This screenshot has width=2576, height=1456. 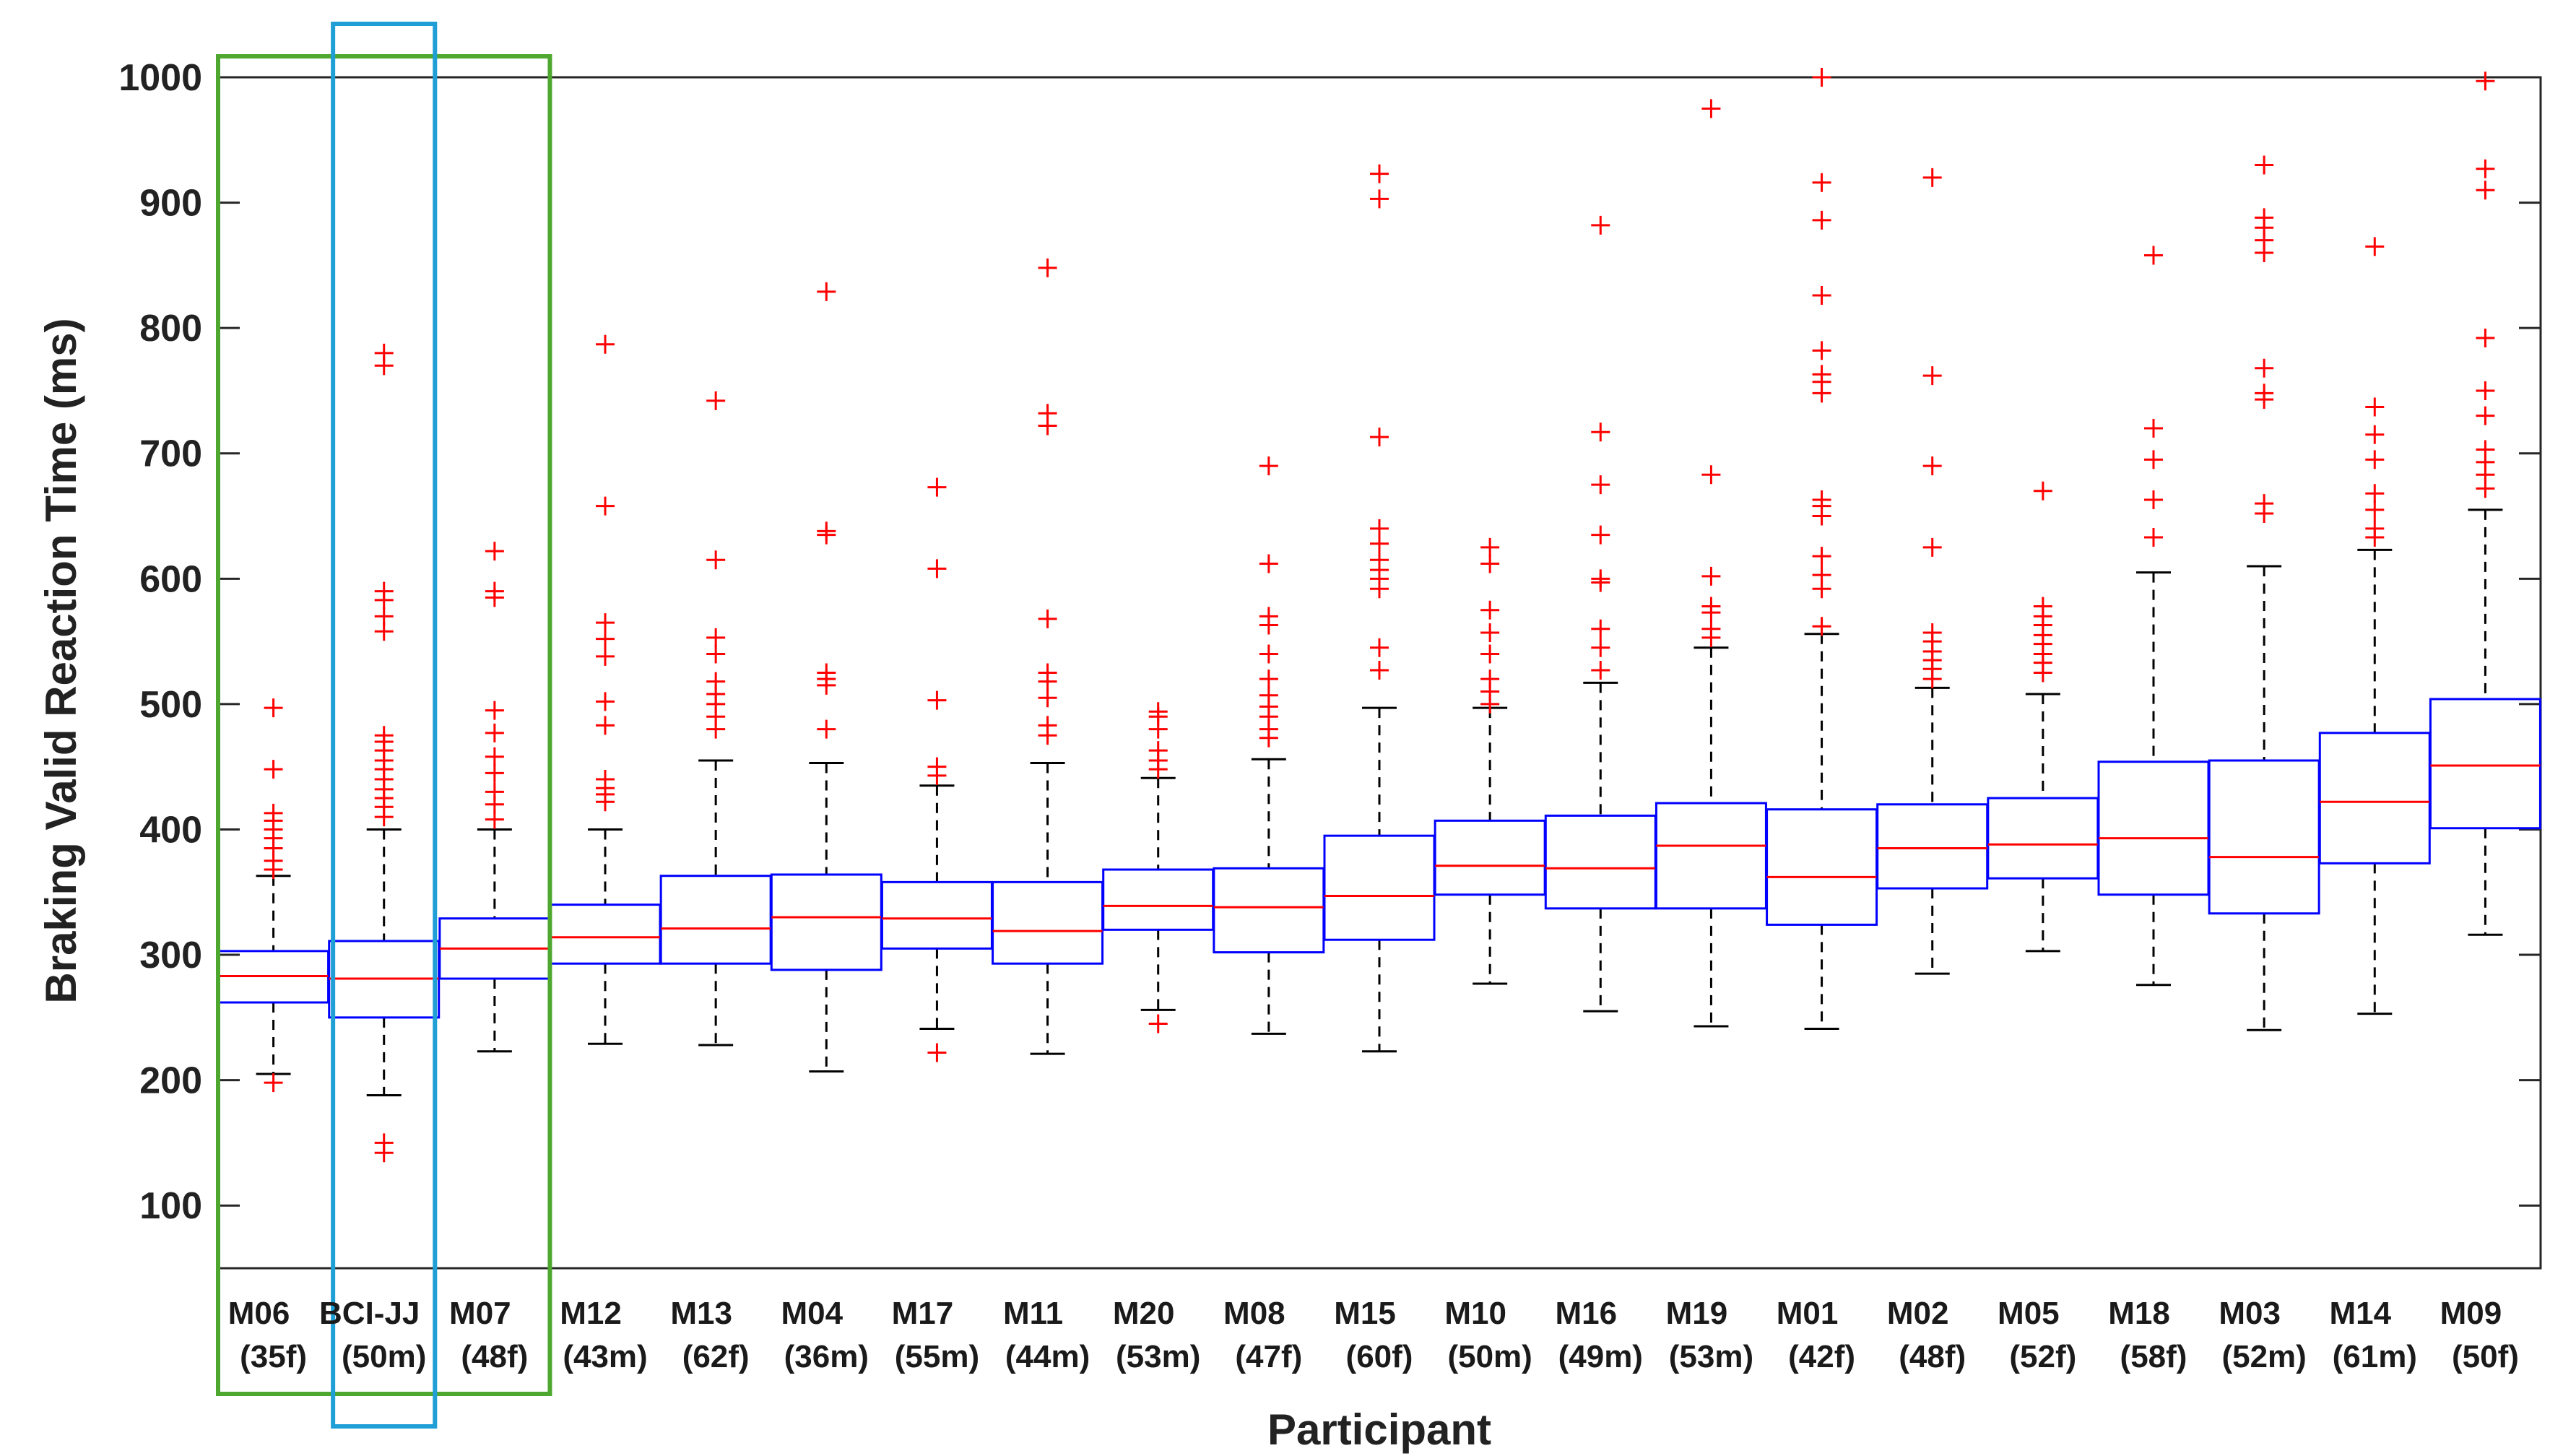 What do you see at coordinates (1365, 1313) in the screenshot?
I see `x-category-label: M15` at bounding box center [1365, 1313].